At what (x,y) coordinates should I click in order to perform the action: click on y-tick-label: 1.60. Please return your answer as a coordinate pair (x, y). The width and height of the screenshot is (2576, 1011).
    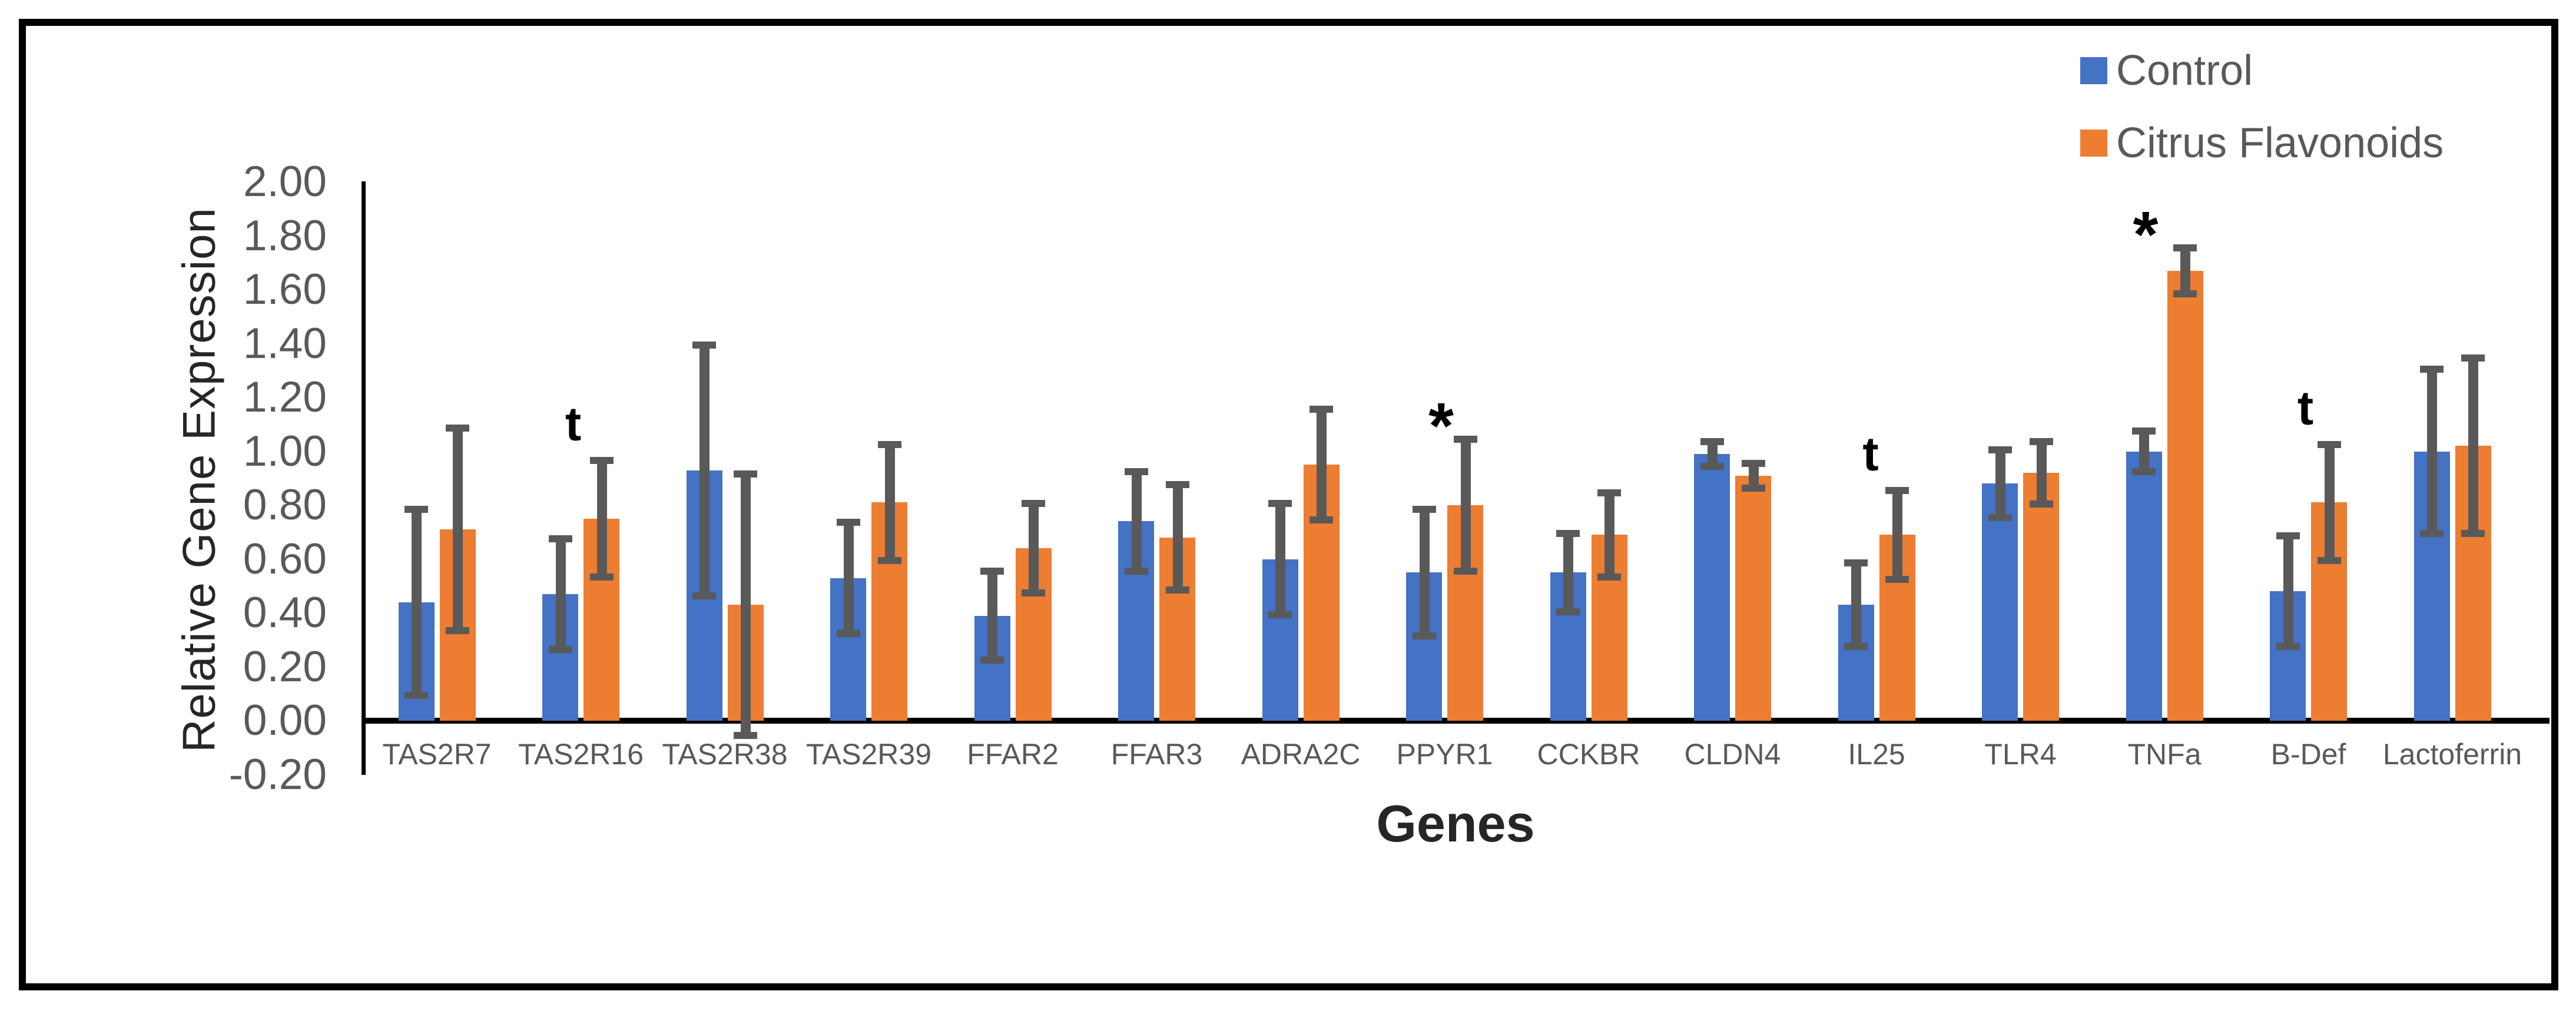
    Looking at the image, I should click on (285, 289).